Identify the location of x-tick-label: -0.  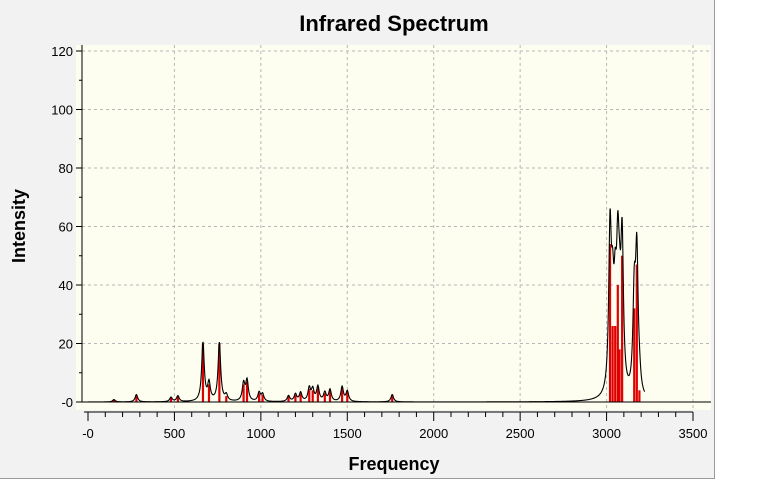
(88, 433).